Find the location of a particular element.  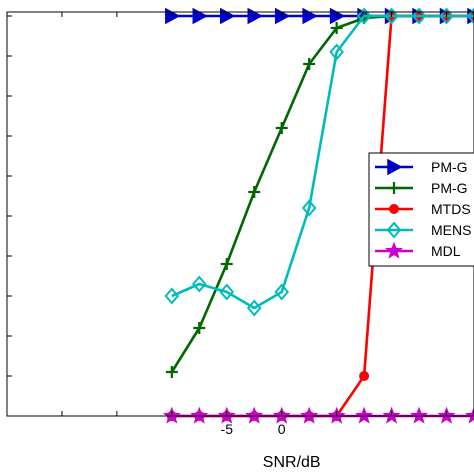

legend: PM-G PM-G MTDS MENS MDL is located at coordinates (421, 209).